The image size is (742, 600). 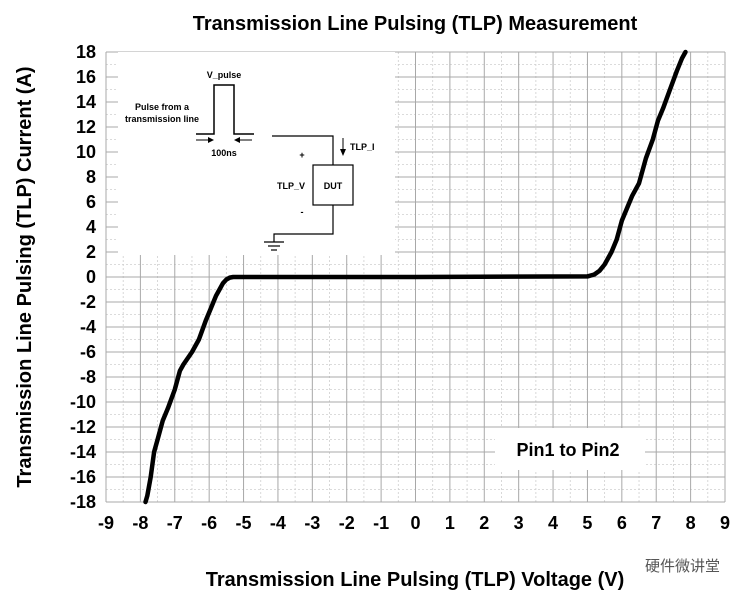 What do you see at coordinates (278, 523) in the screenshot?
I see `x-tick-label: -4` at bounding box center [278, 523].